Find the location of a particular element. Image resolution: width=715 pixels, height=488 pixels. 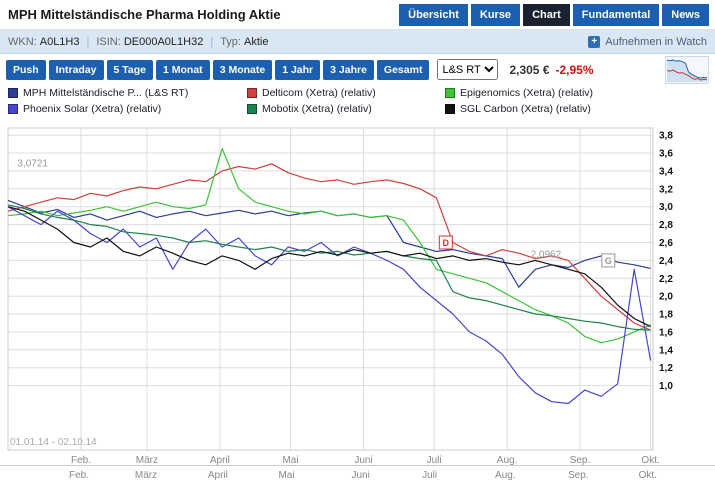

navigator-month-label: Feb. is located at coordinates (78, 475).